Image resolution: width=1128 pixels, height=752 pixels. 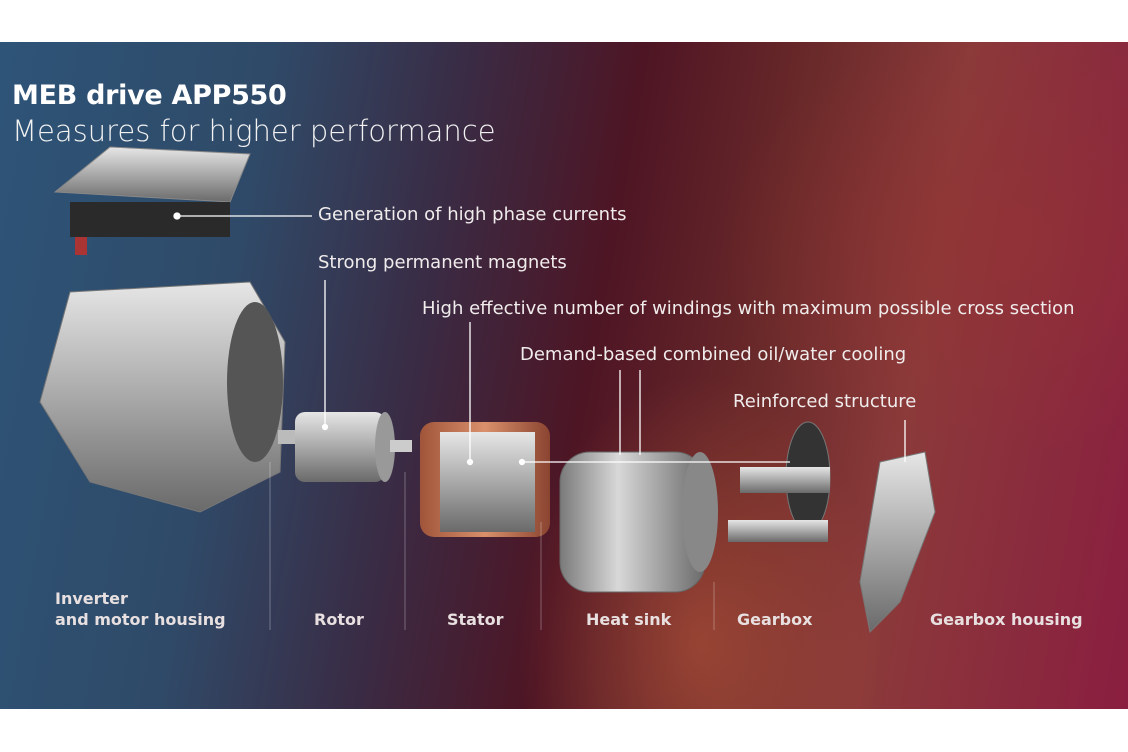 I want to click on part-label-heat-sink: Heat sink, so click(x=629, y=619).